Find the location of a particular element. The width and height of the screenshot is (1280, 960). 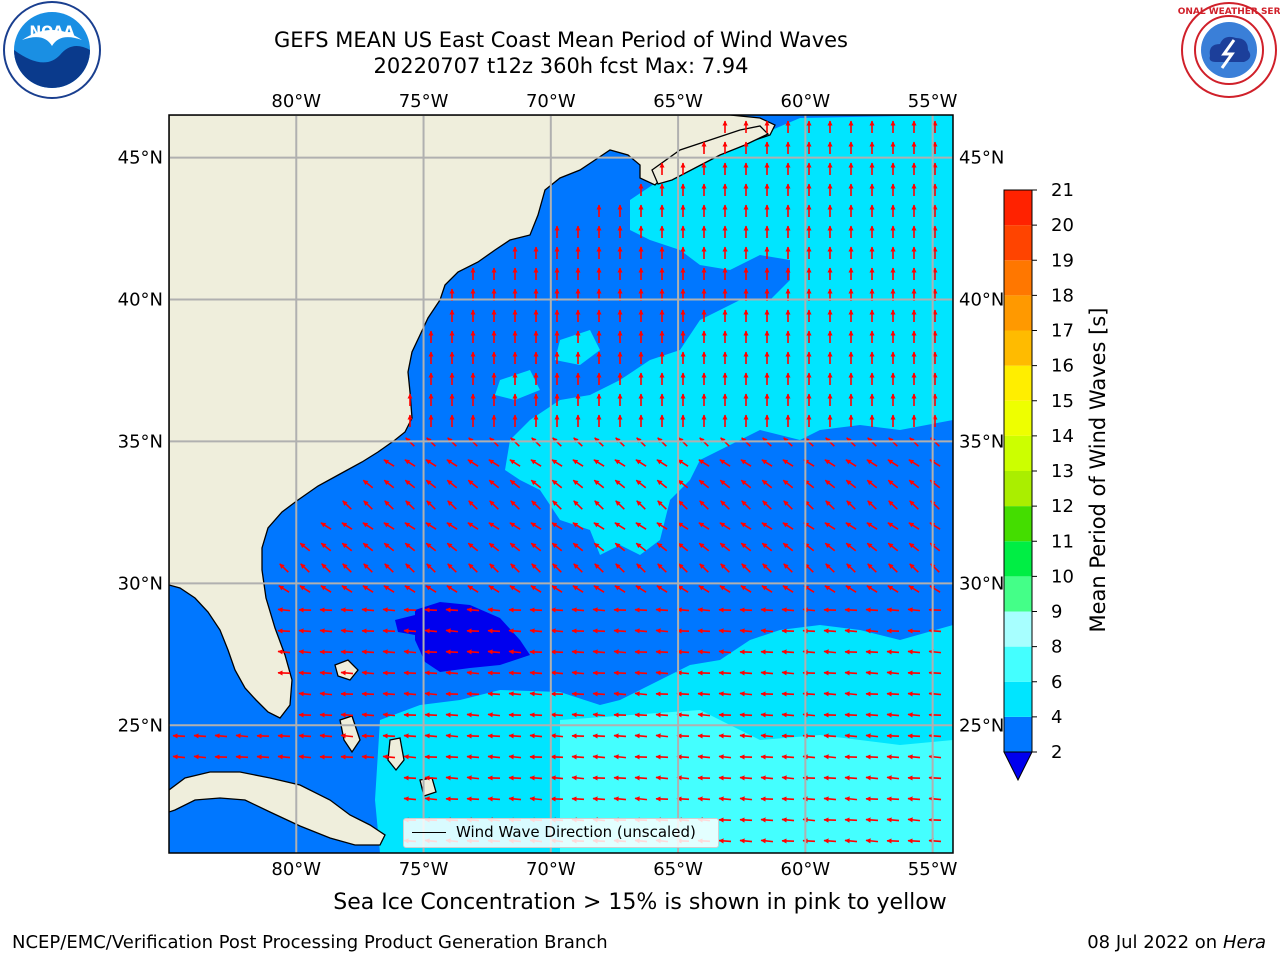

cuba-land is located at coordinates (277, 808).